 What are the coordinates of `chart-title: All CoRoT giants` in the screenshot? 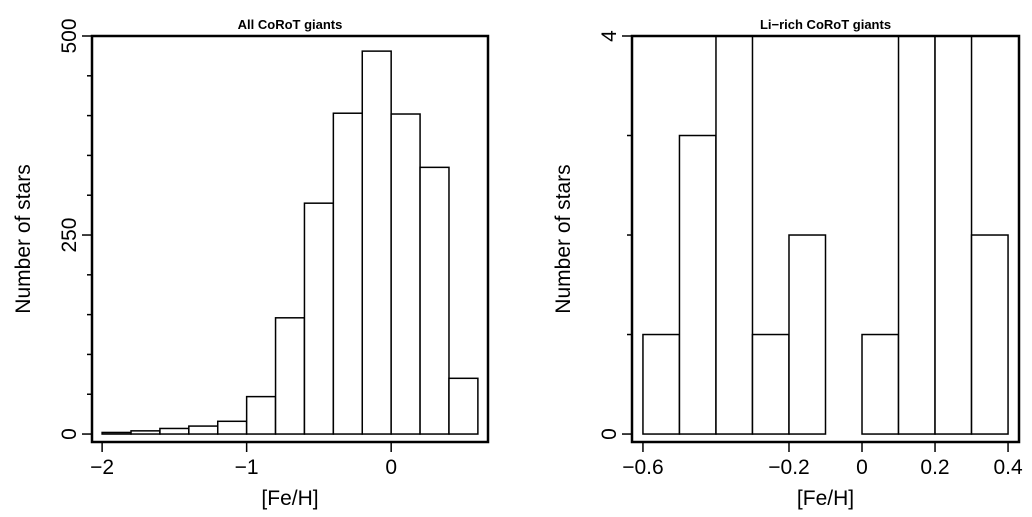 It's located at (290, 24).